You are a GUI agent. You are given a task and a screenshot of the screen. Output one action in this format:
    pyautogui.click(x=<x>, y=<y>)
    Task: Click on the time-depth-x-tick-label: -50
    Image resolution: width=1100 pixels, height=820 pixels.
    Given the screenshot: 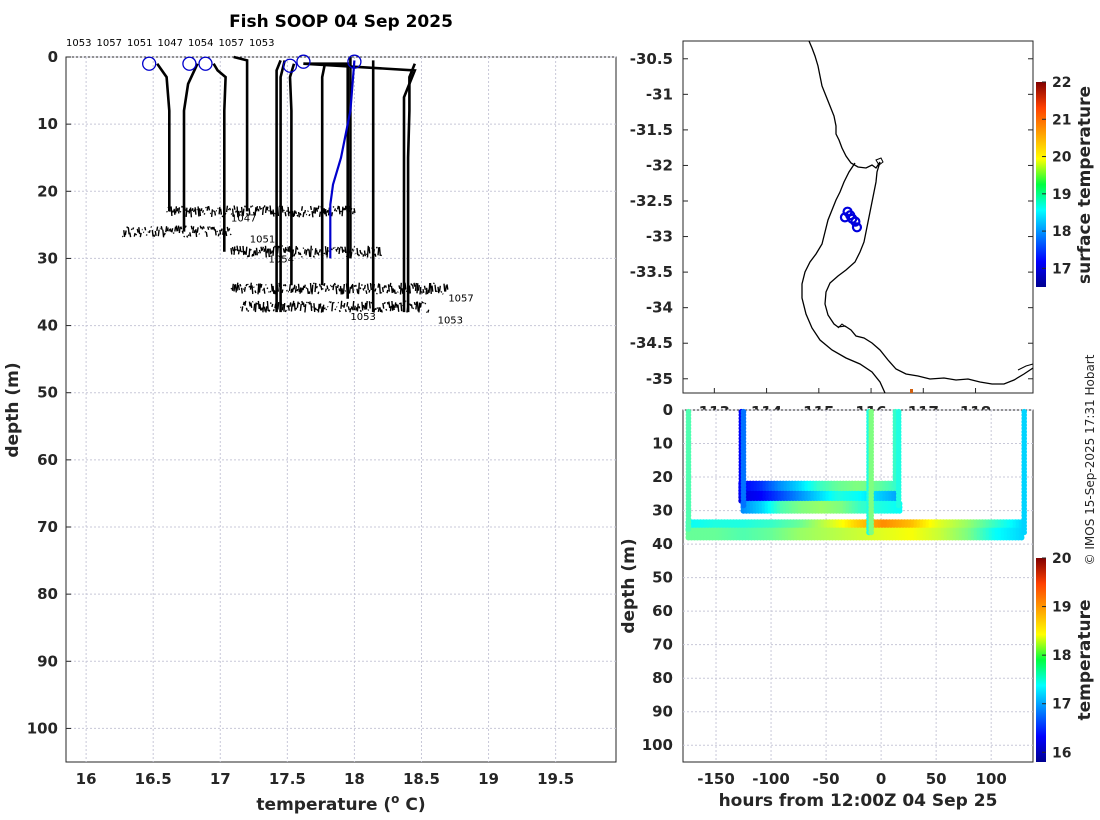 What is the action you would take?
    pyautogui.click(x=826, y=779)
    